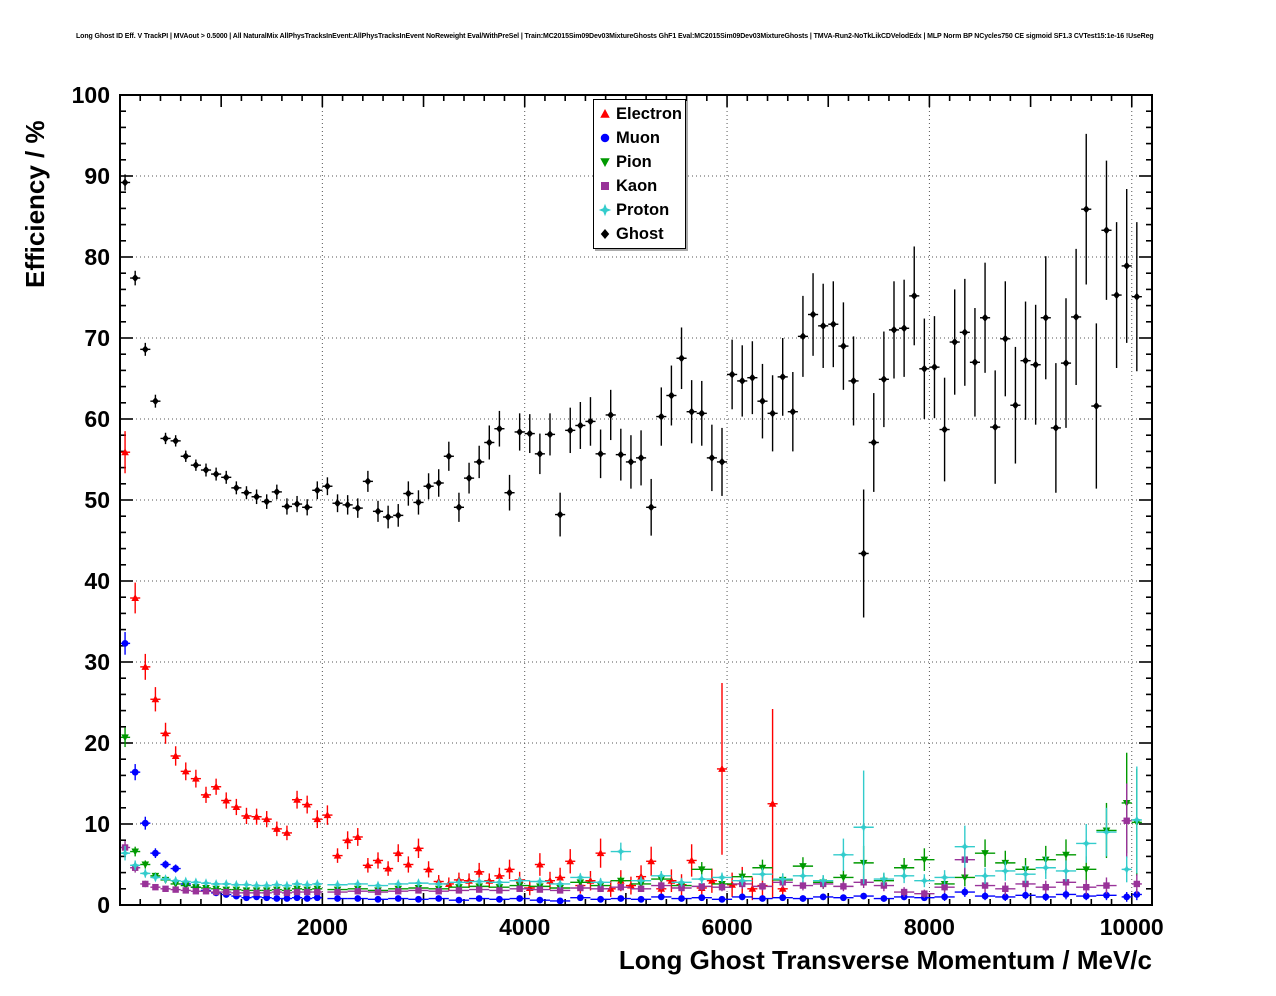  What do you see at coordinates (35, 204) in the screenshot?
I see `y-axis-label: Efficiency / %` at bounding box center [35, 204].